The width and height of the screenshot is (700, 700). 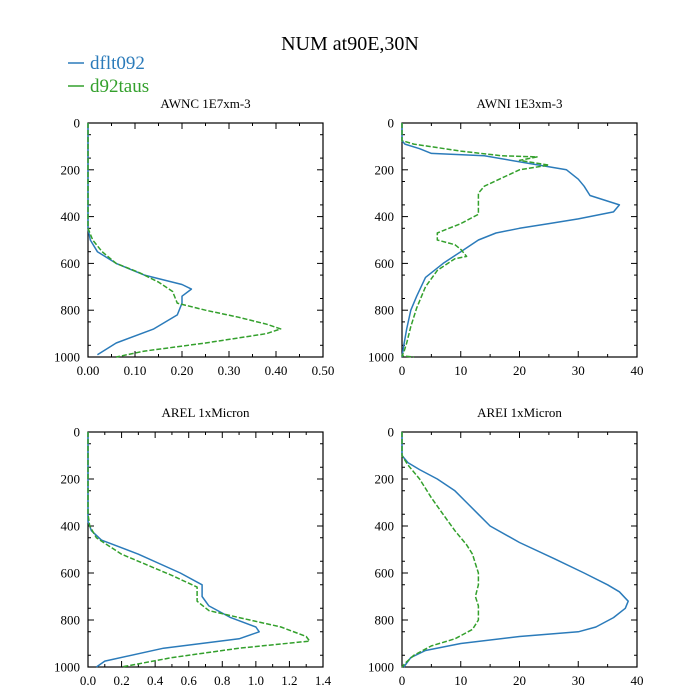 What do you see at coordinates (119, 86) in the screenshot?
I see `legend-label-d92taus: d92taus` at bounding box center [119, 86].